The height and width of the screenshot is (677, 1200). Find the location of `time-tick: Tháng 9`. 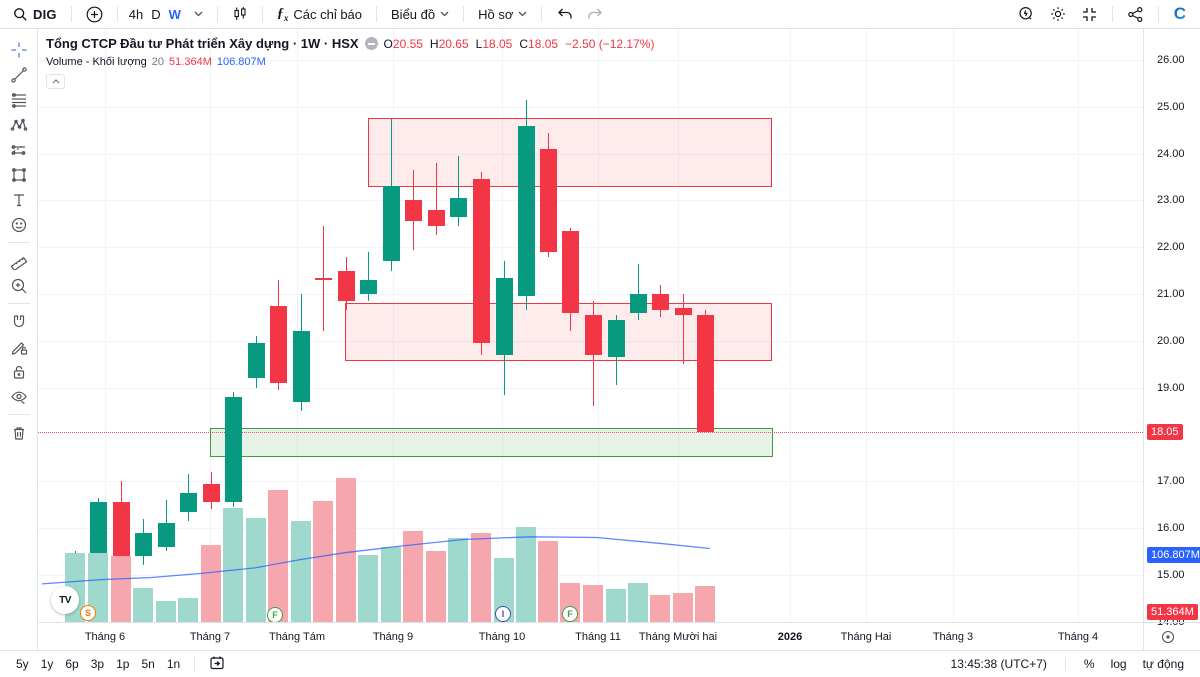

time-tick: Tháng 9 is located at coordinates (393, 637).